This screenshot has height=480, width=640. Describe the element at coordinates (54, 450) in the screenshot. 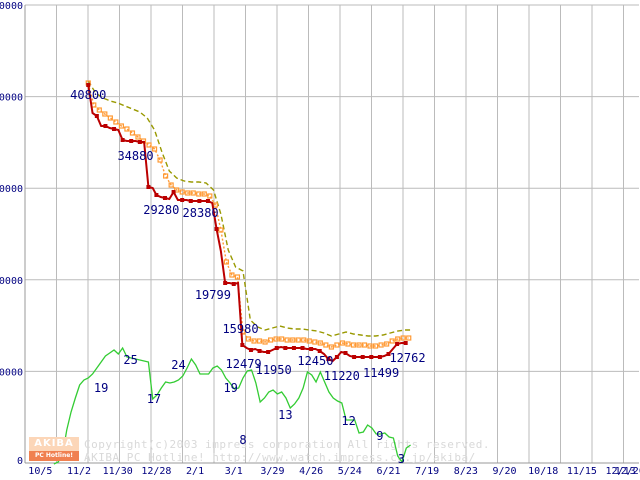

I see `akiba-logo: AKIBA PC Hotline!` at that location.